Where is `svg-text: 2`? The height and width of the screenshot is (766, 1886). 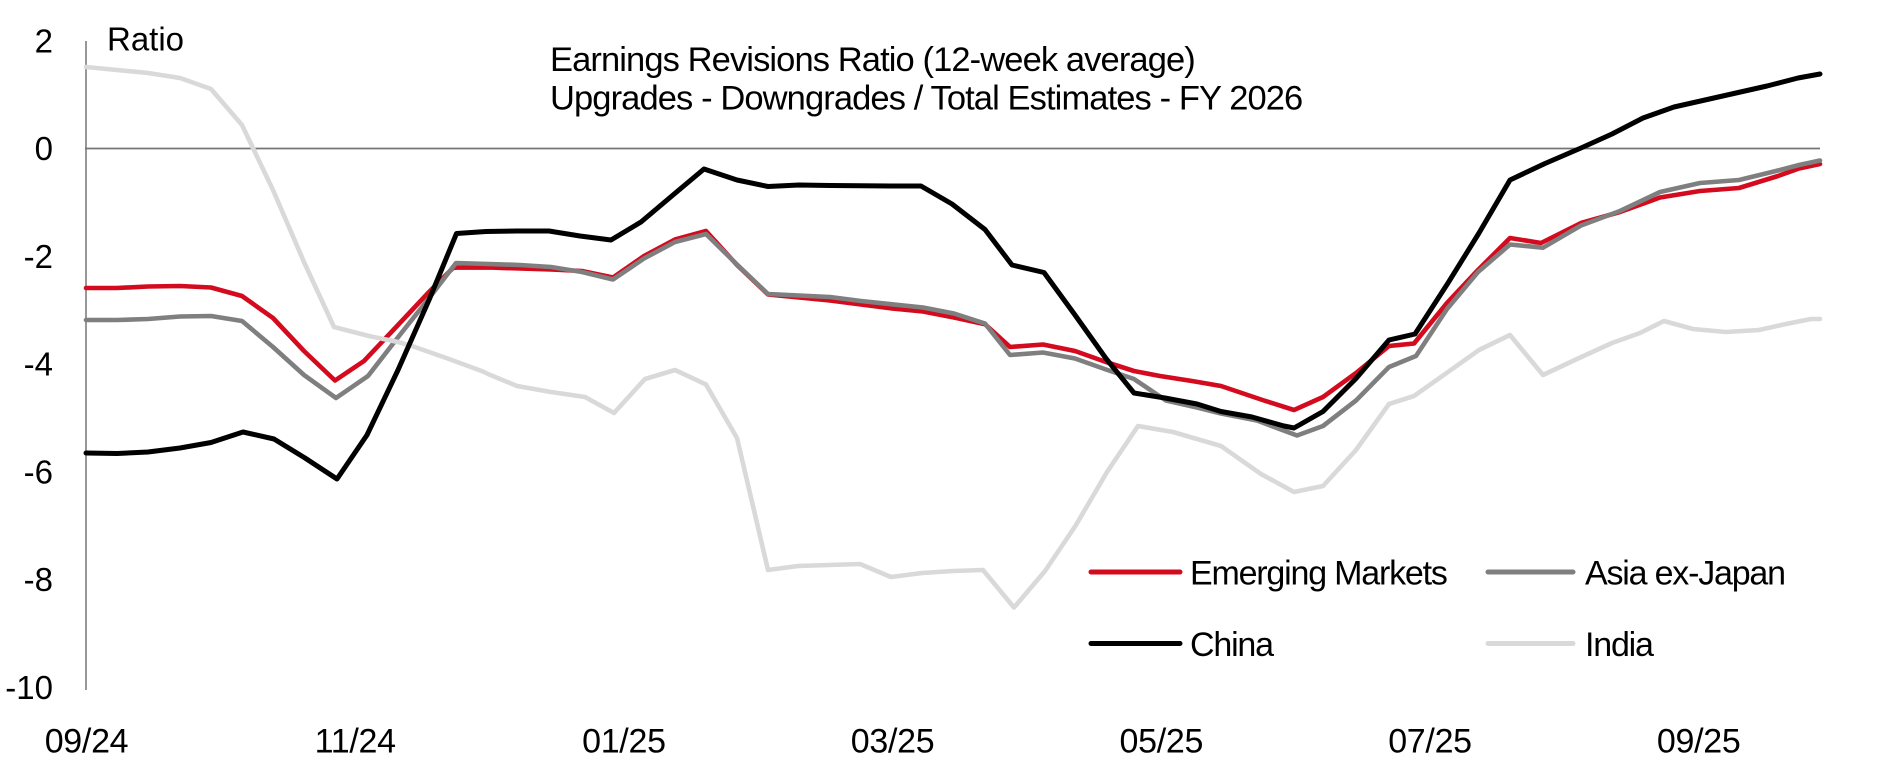 svg-text: 2 is located at coordinates (44, 41).